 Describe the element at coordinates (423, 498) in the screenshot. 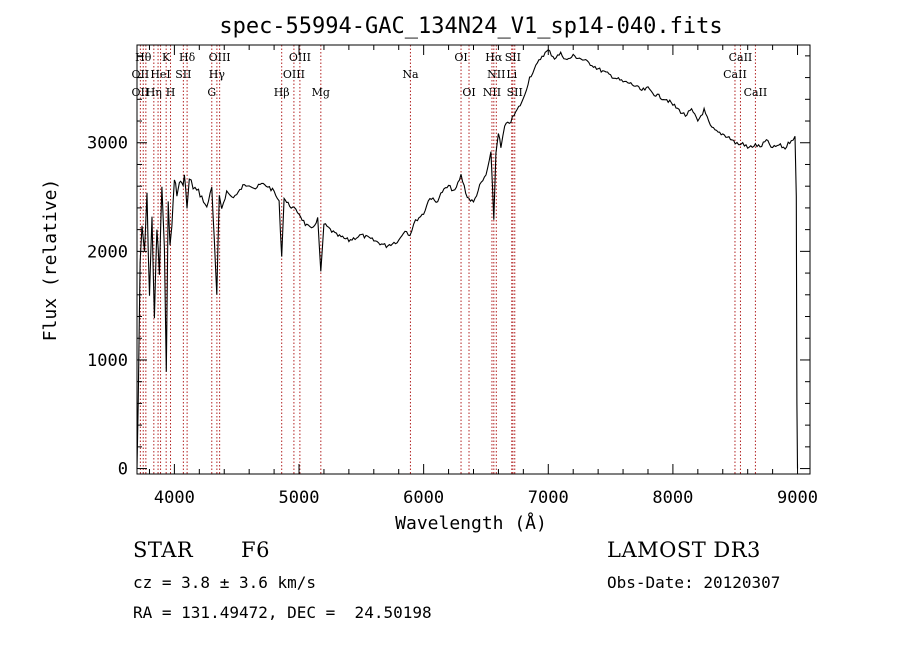

I see `x-tick-label: 6000` at that location.